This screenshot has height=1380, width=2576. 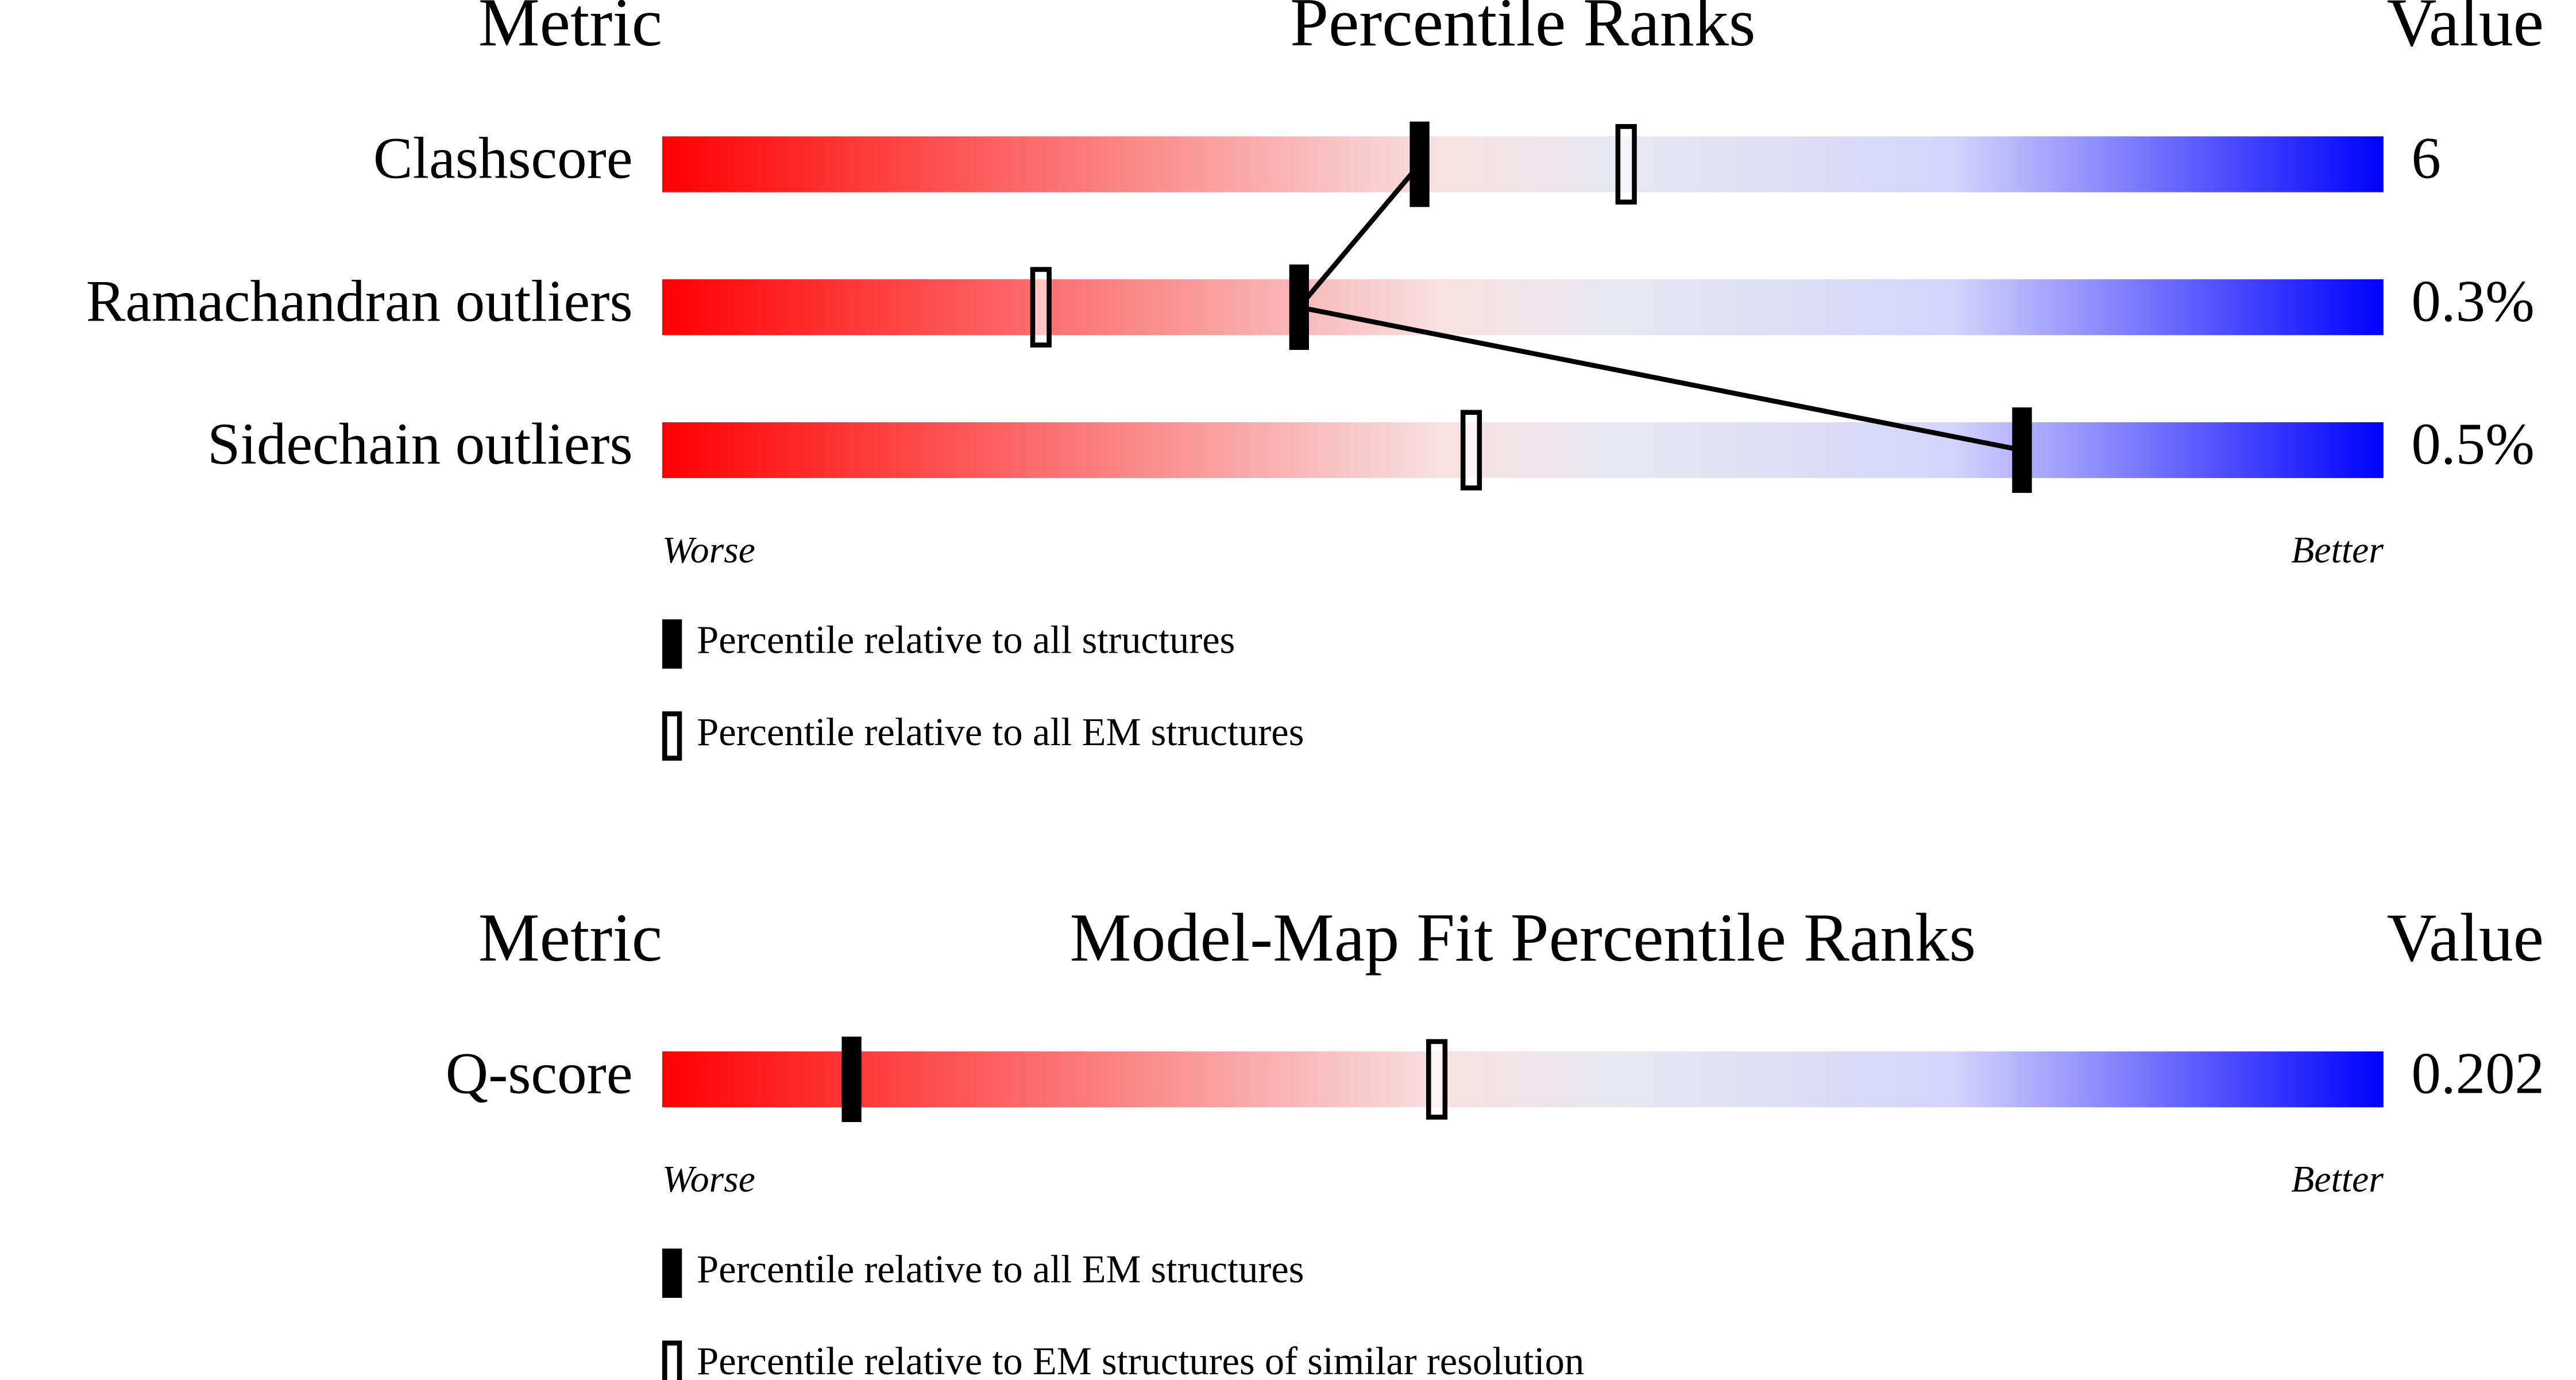 I want to click on metric-value: 0.202, so click(x=2477, y=1073).